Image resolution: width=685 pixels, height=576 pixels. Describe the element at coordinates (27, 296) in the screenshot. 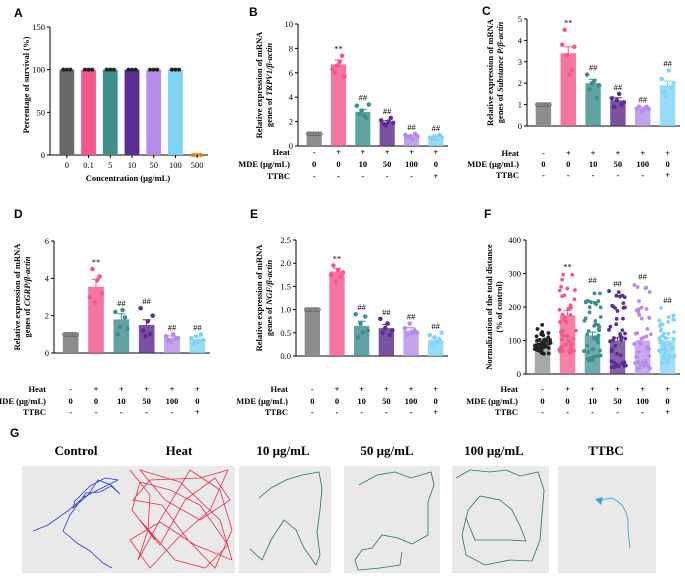

I see `panel-d-ylabel-line: genes of CGRP/β-actin` at that location.